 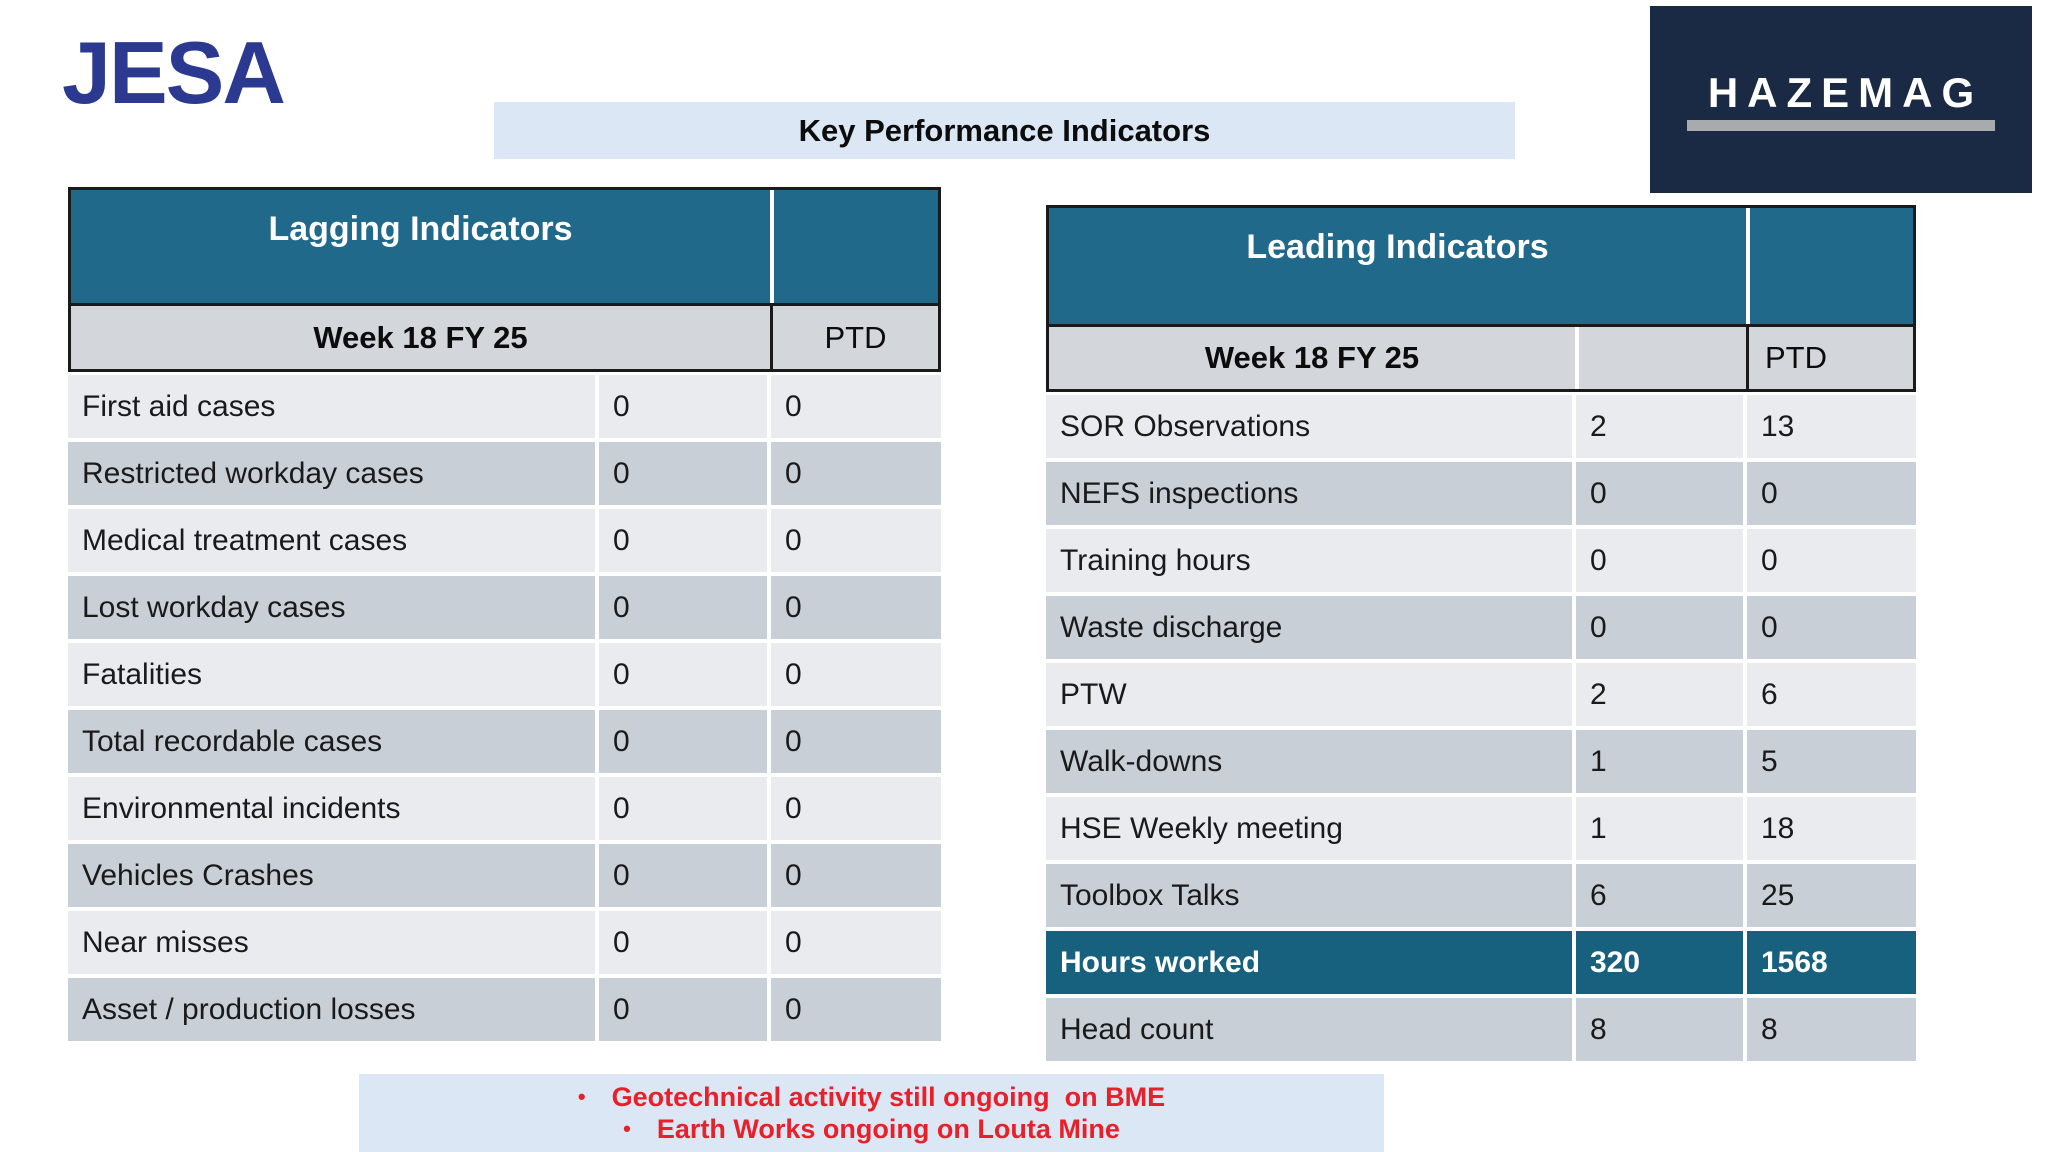 What do you see at coordinates (1481, 358) in the screenshot?
I see `leading-week-row: Week 18 FY 25 PTD` at bounding box center [1481, 358].